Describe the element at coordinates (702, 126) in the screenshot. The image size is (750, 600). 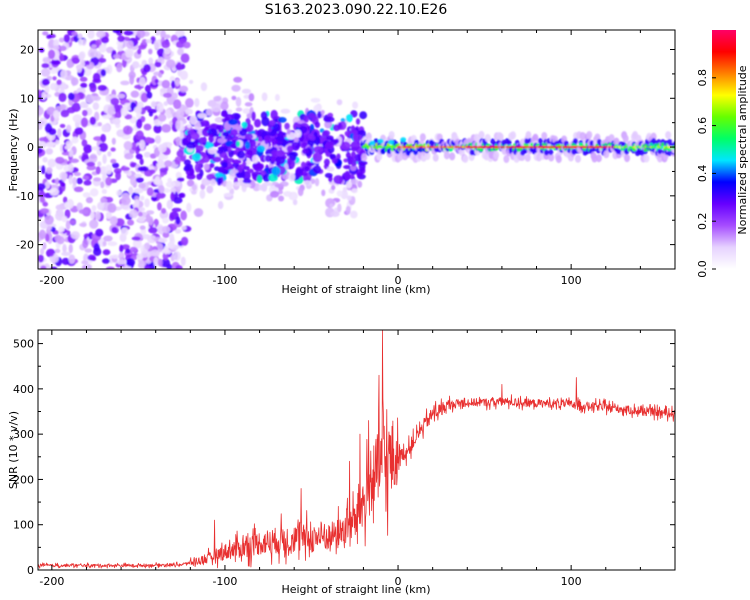
I see `colorbar-tick-label: 0.6` at that location.